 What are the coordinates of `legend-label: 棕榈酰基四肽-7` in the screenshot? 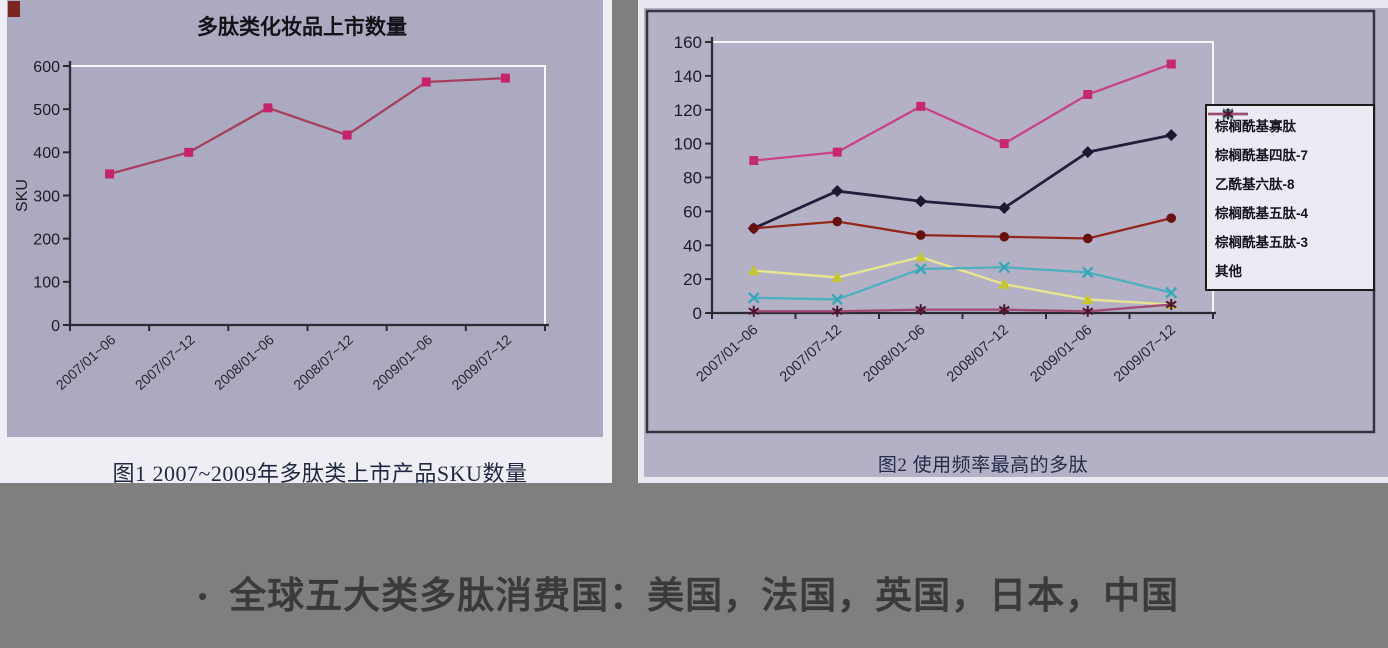 It's located at (1262, 155).